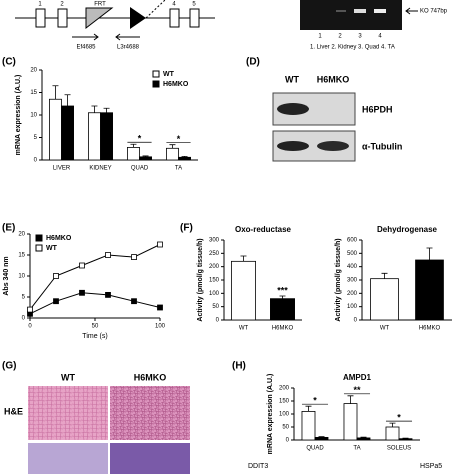 This screenshot has width=474, height=474. I want to click on x-tick-label: 100, so click(160, 327).